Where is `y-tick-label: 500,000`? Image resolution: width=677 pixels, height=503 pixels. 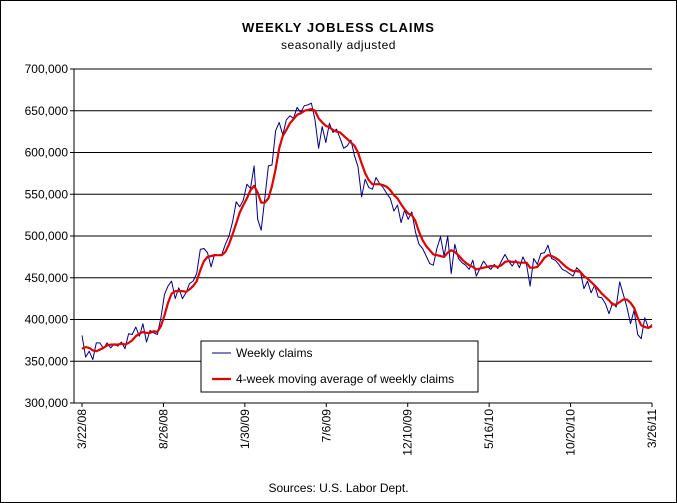
y-tick-label: 500,000 is located at coordinates (47, 236).